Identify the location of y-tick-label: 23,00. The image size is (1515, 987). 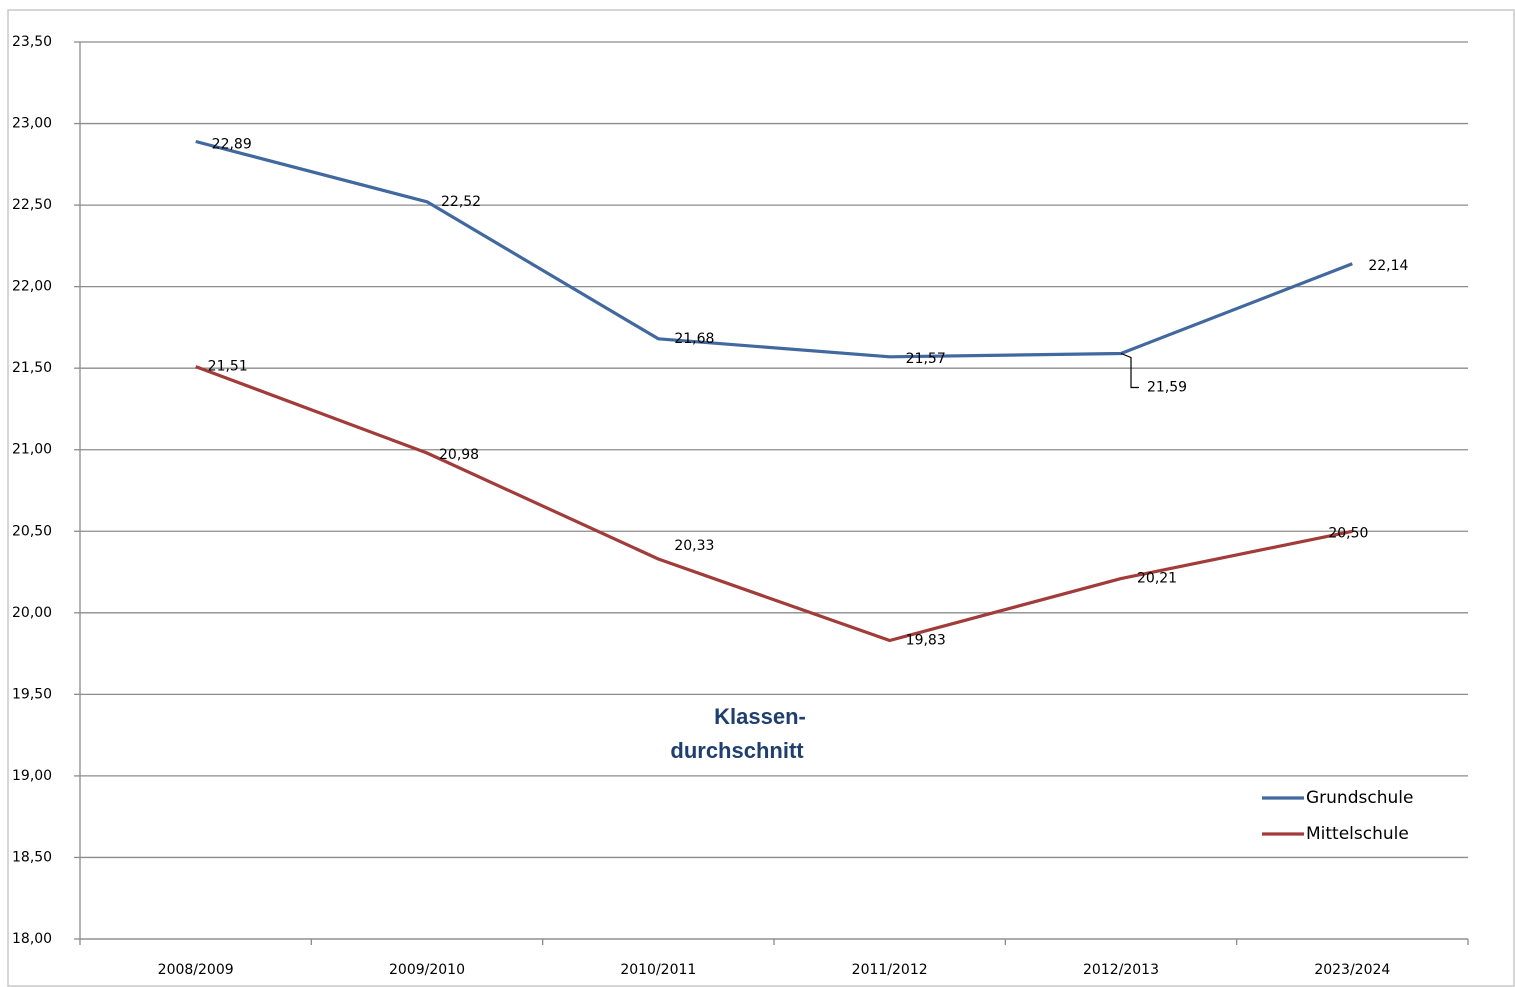
(32, 124).